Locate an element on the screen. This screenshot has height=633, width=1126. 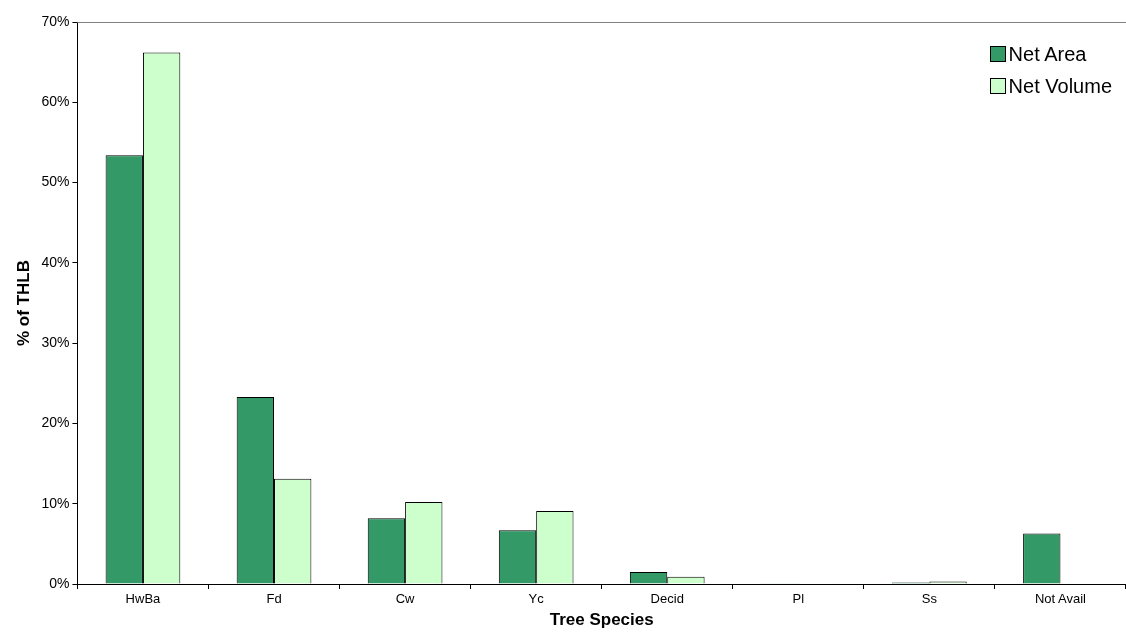
y-tick-label: 30% is located at coordinates (55, 342).